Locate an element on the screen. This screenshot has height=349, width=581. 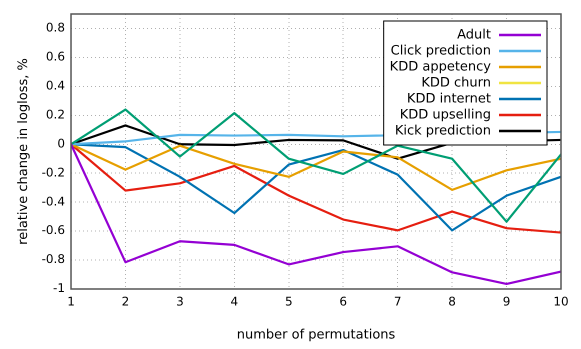
legend-label: KDD internet is located at coordinates (448, 98).